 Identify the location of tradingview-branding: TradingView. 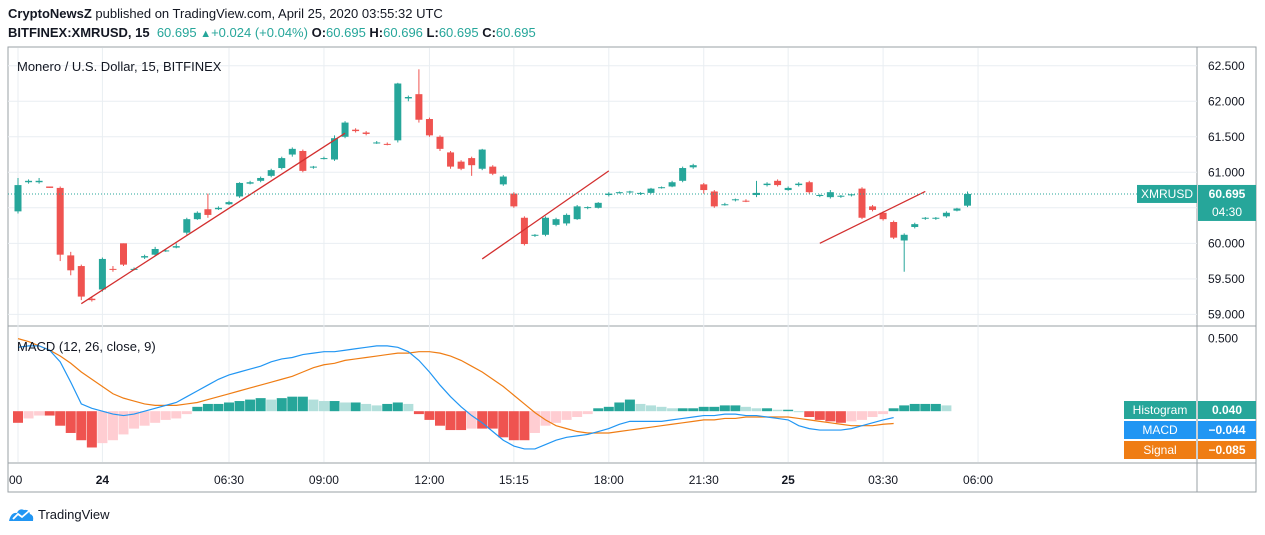
(59, 514).